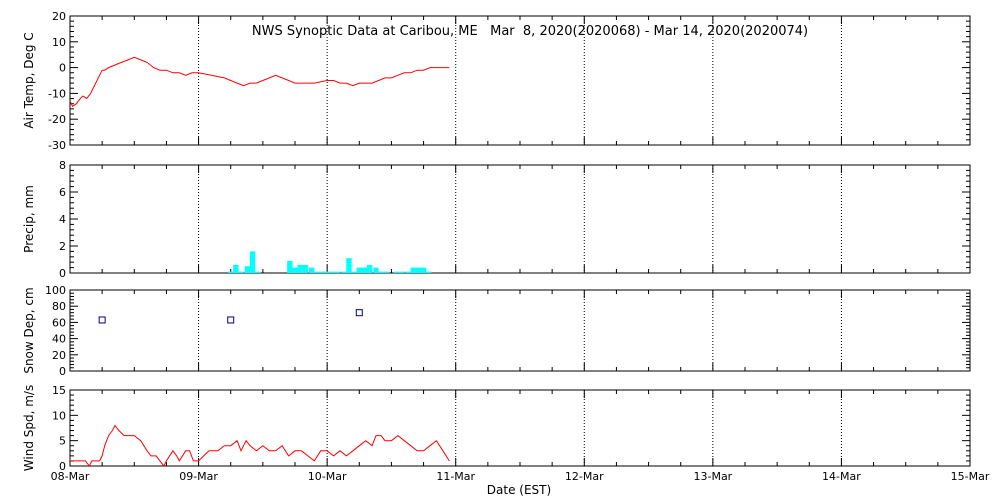 This screenshot has height=500, width=1000. What do you see at coordinates (260, 445) in the screenshot?
I see `wind-speed-series-line` at bounding box center [260, 445].